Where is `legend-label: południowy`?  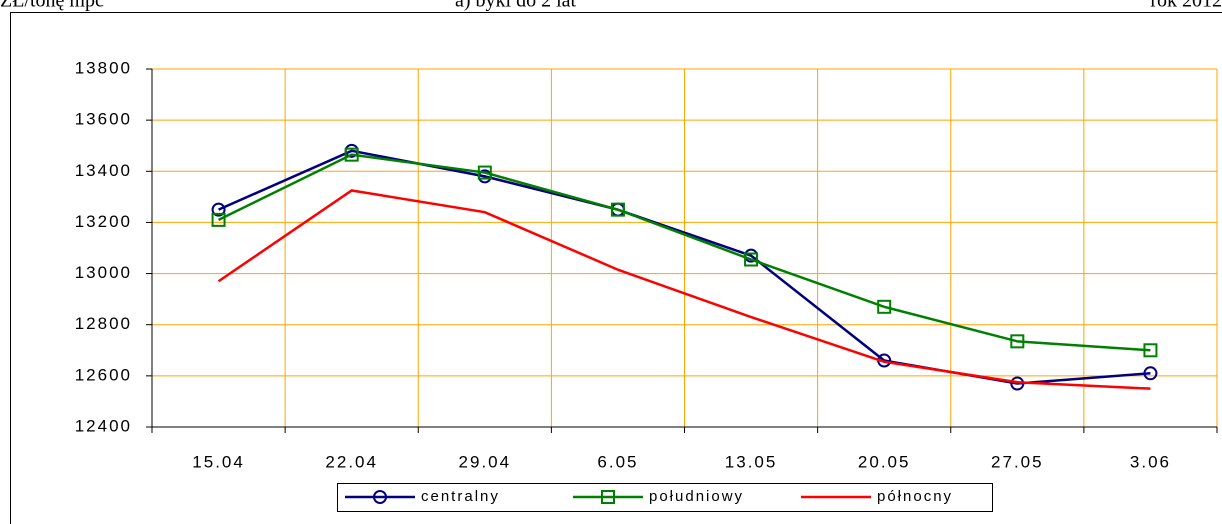 legend-label: południowy is located at coordinates (696, 496).